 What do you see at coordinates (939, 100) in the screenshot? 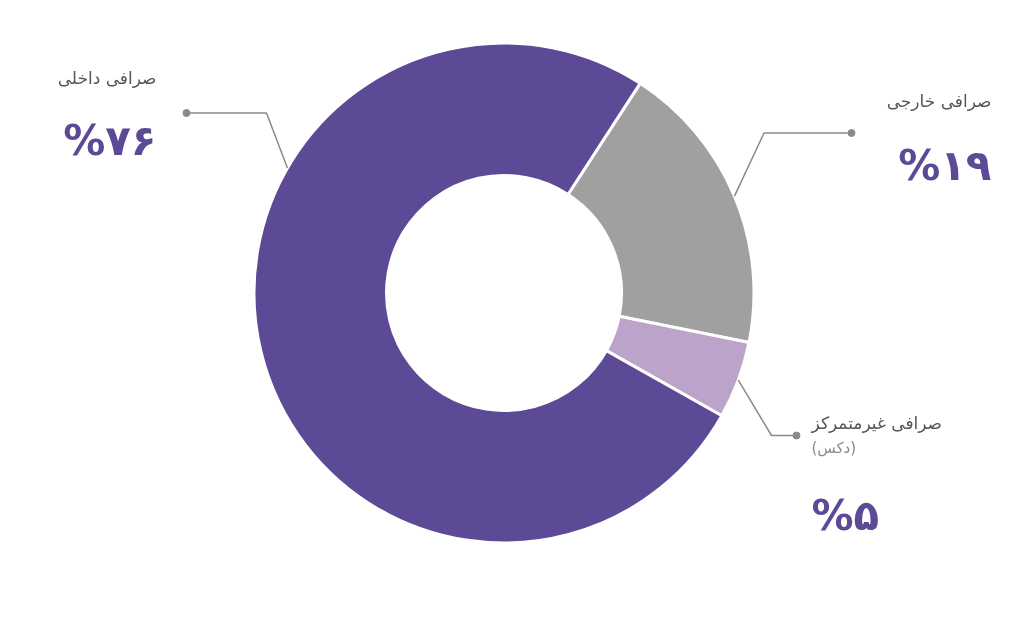
I see `slice-label: صرافی خارجی` at bounding box center [939, 100].